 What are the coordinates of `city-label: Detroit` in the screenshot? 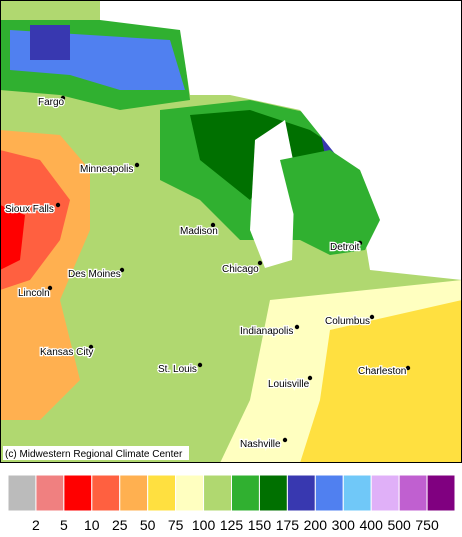 It's located at (345, 247).